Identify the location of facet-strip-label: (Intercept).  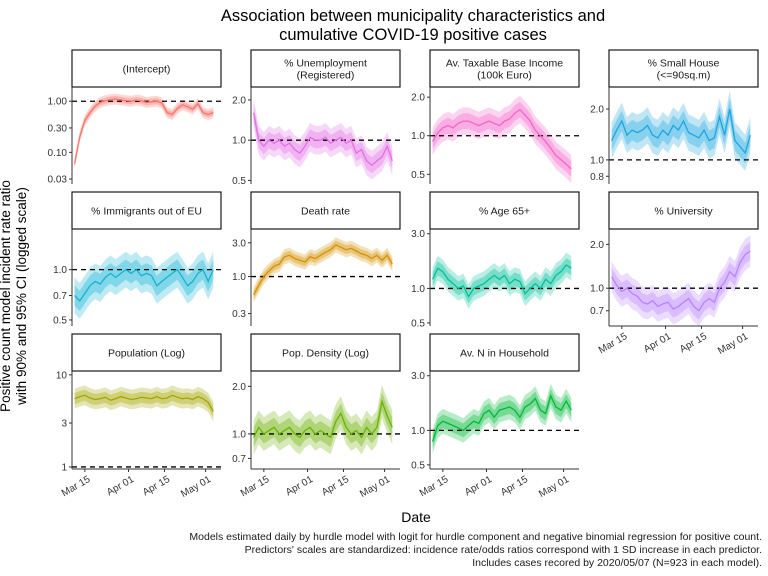
(147, 70).